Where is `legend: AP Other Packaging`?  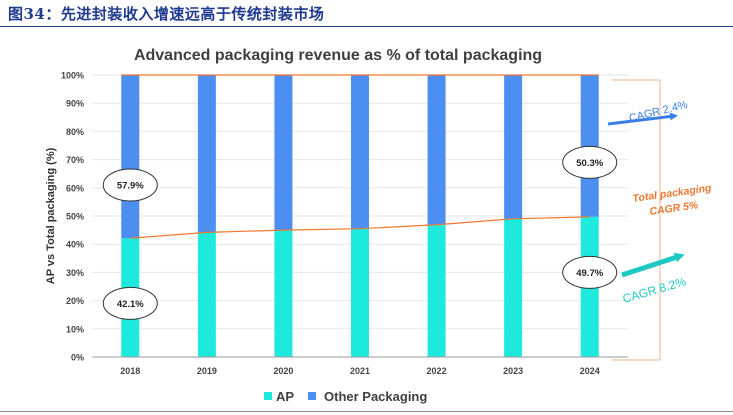 legend: AP Other Packaging is located at coordinates (345, 396).